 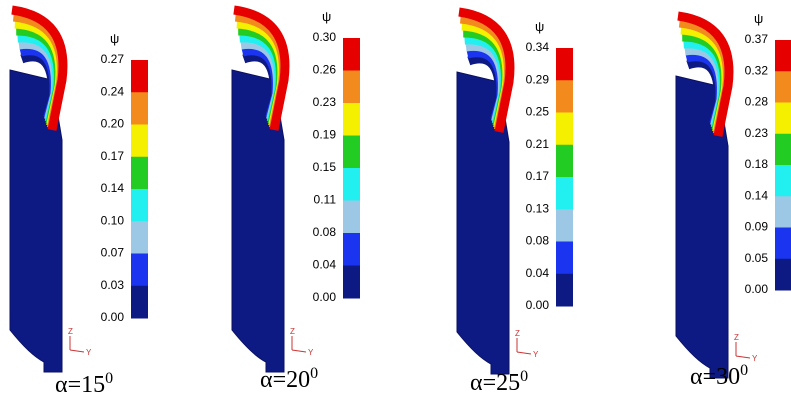 I want to click on colorbar-tick-label: 0.05, so click(x=757, y=258).